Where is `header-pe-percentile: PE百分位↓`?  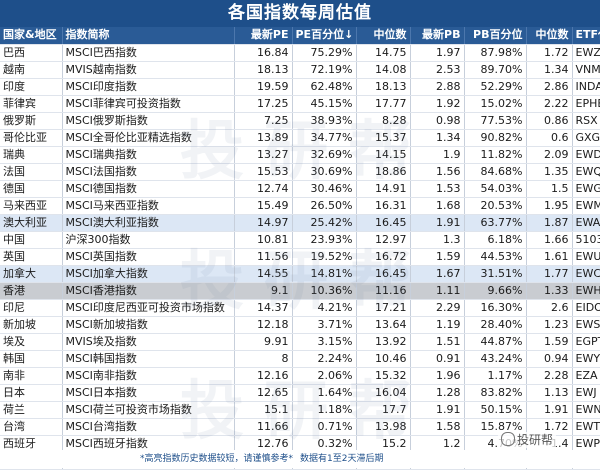 header-pe-percentile: PE百分位↓ is located at coordinates (324, 36).